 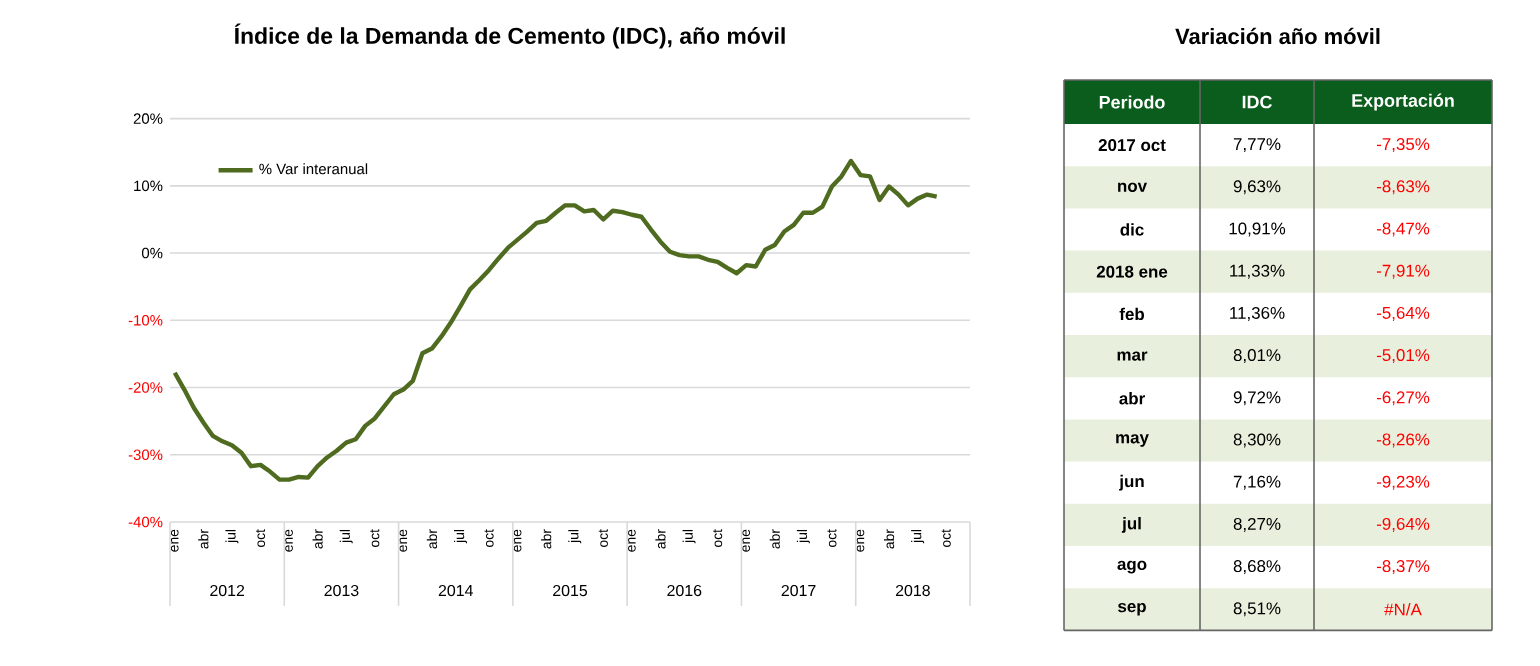 I want to click on text: nov, so click(x=1132, y=187).